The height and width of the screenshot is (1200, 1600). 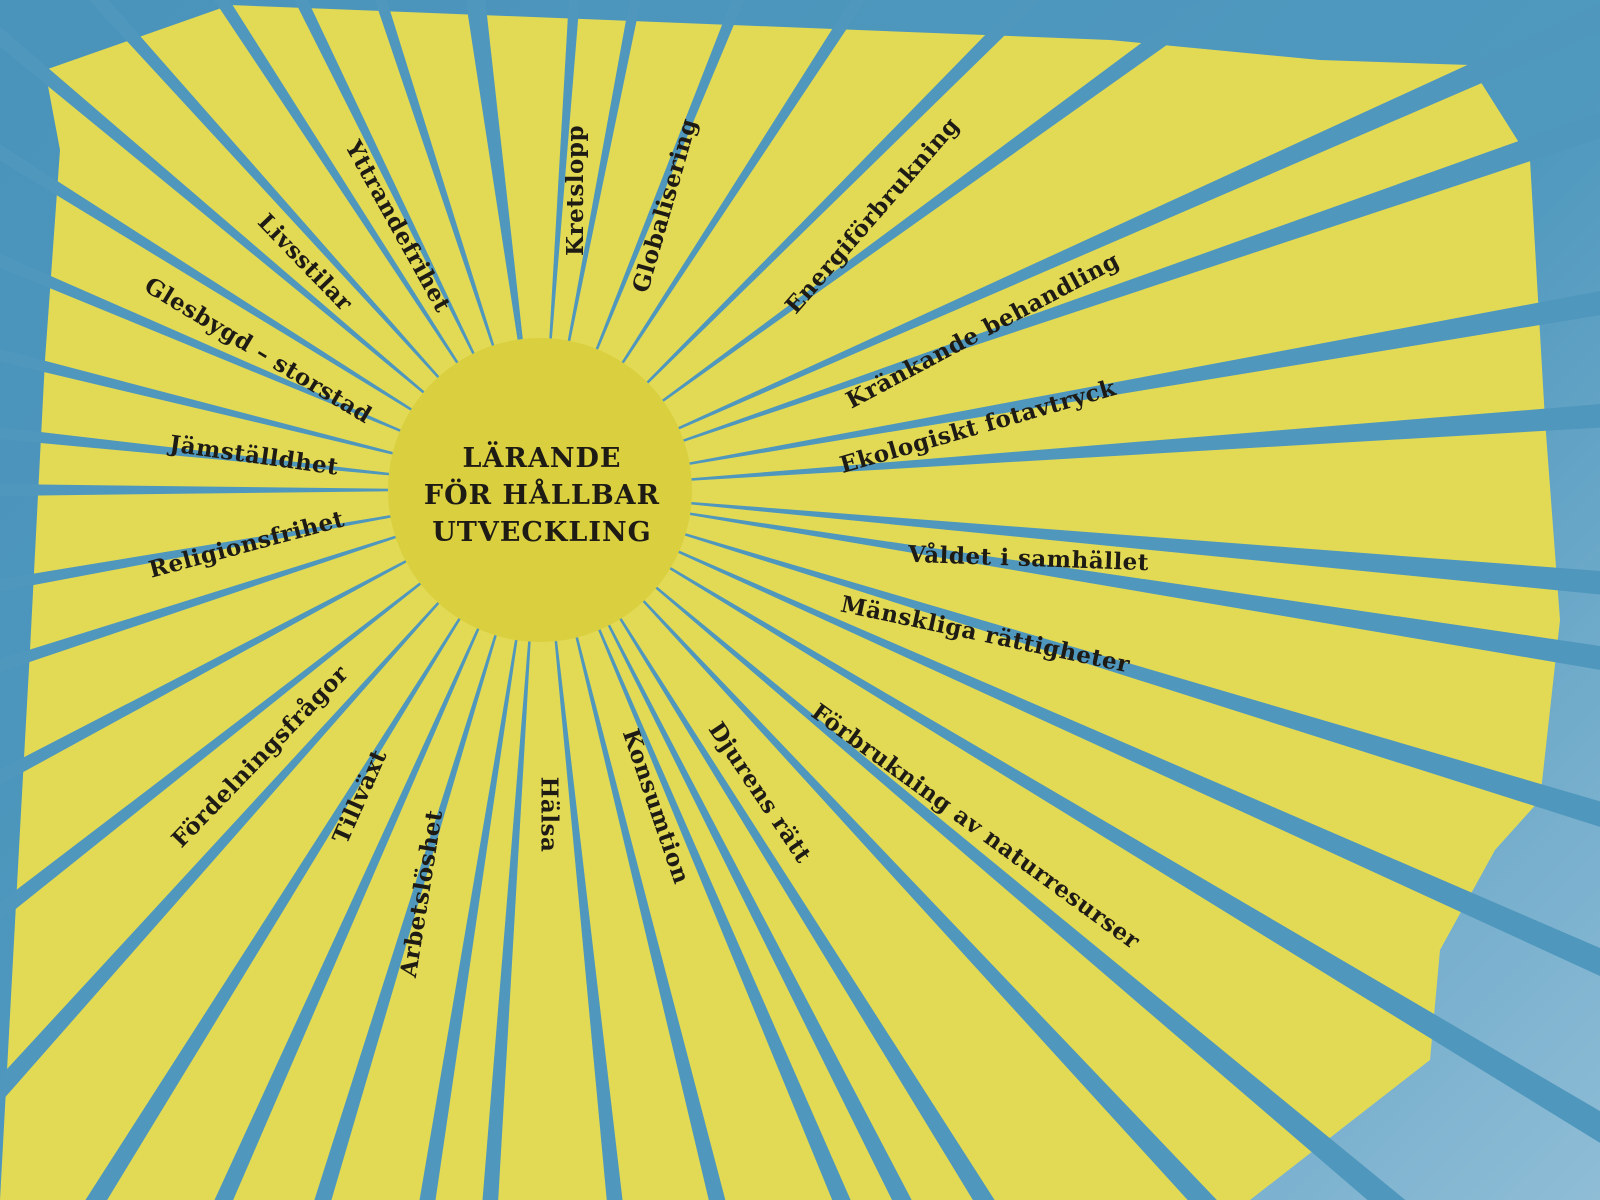 What do you see at coordinates (575, 190) in the screenshot?
I see `topic-kretslopp: Kretslopp` at bounding box center [575, 190].